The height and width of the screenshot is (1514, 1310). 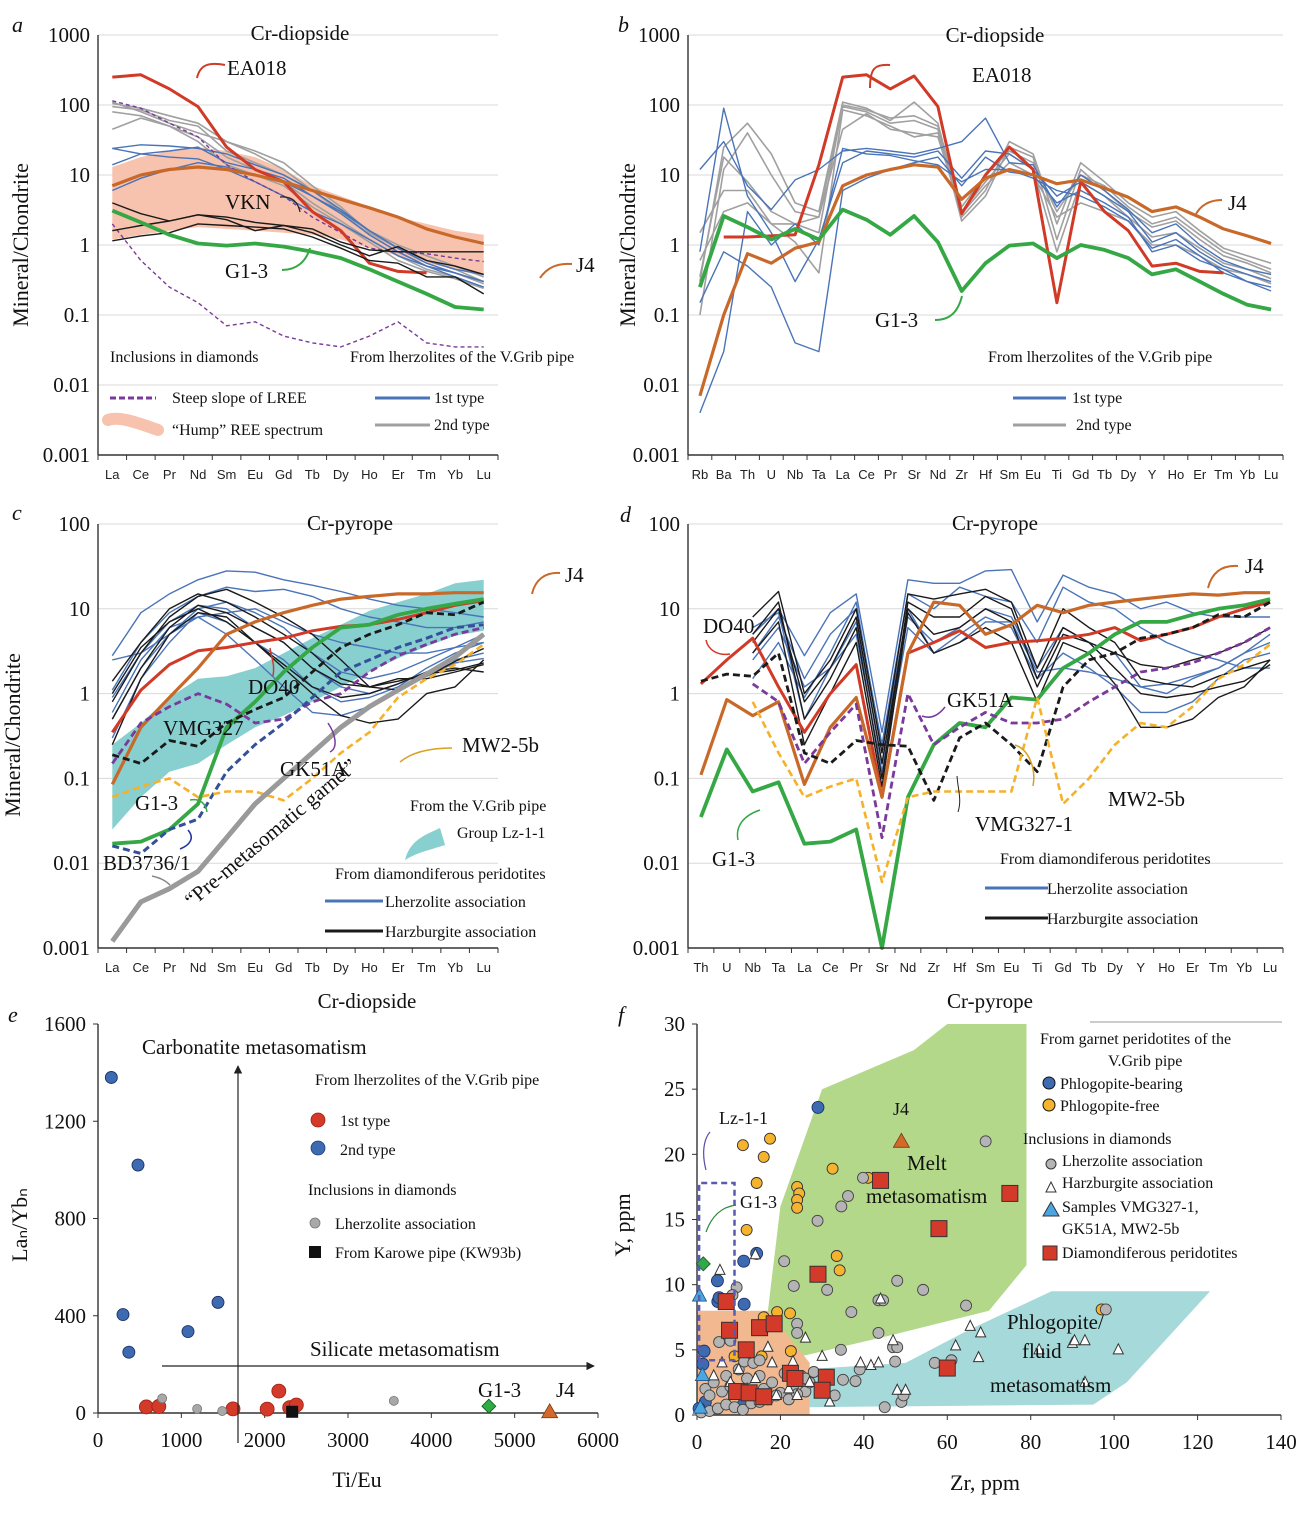 What do you see at coordinates (227, 967) in the screenshot?
I see `x-tick-label: Sm` at bounding box center [227, 967].